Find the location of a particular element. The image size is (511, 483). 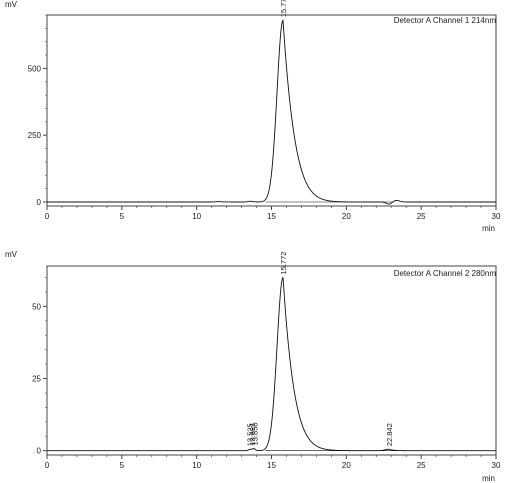

y-tick-label: 25 is located at coordinates (36, 379).